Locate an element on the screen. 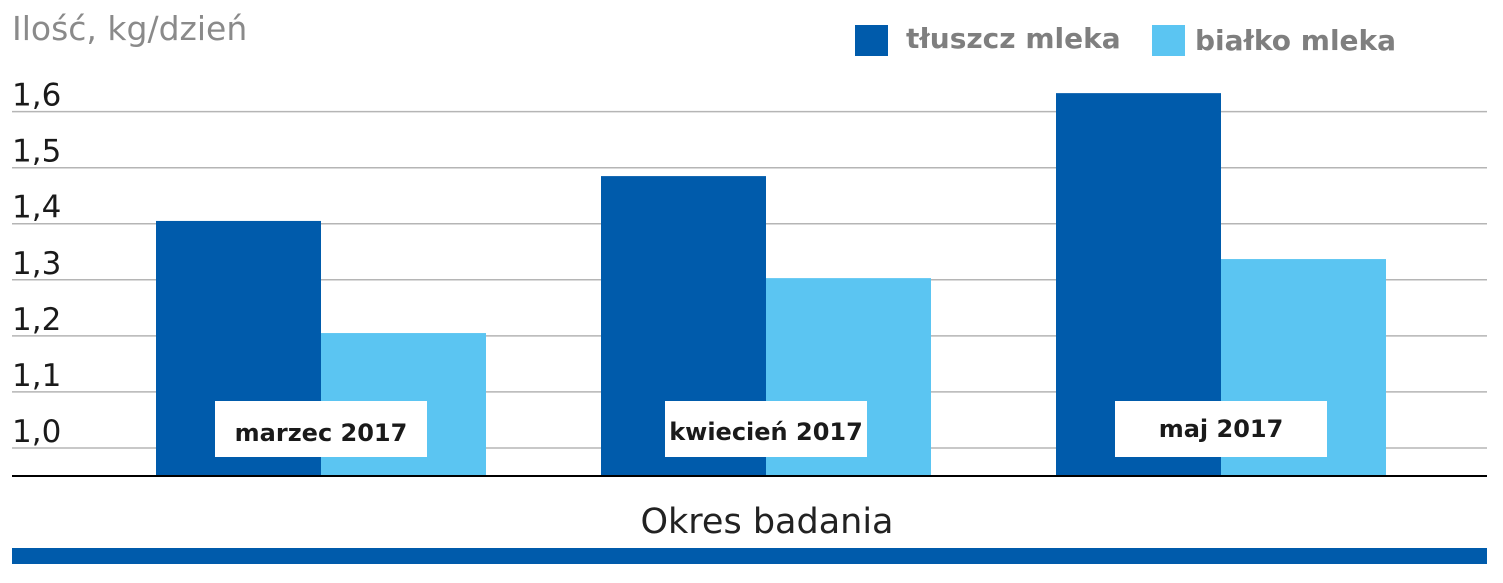  legend-swatch-tluszcz is located at coordinates (871, 40).